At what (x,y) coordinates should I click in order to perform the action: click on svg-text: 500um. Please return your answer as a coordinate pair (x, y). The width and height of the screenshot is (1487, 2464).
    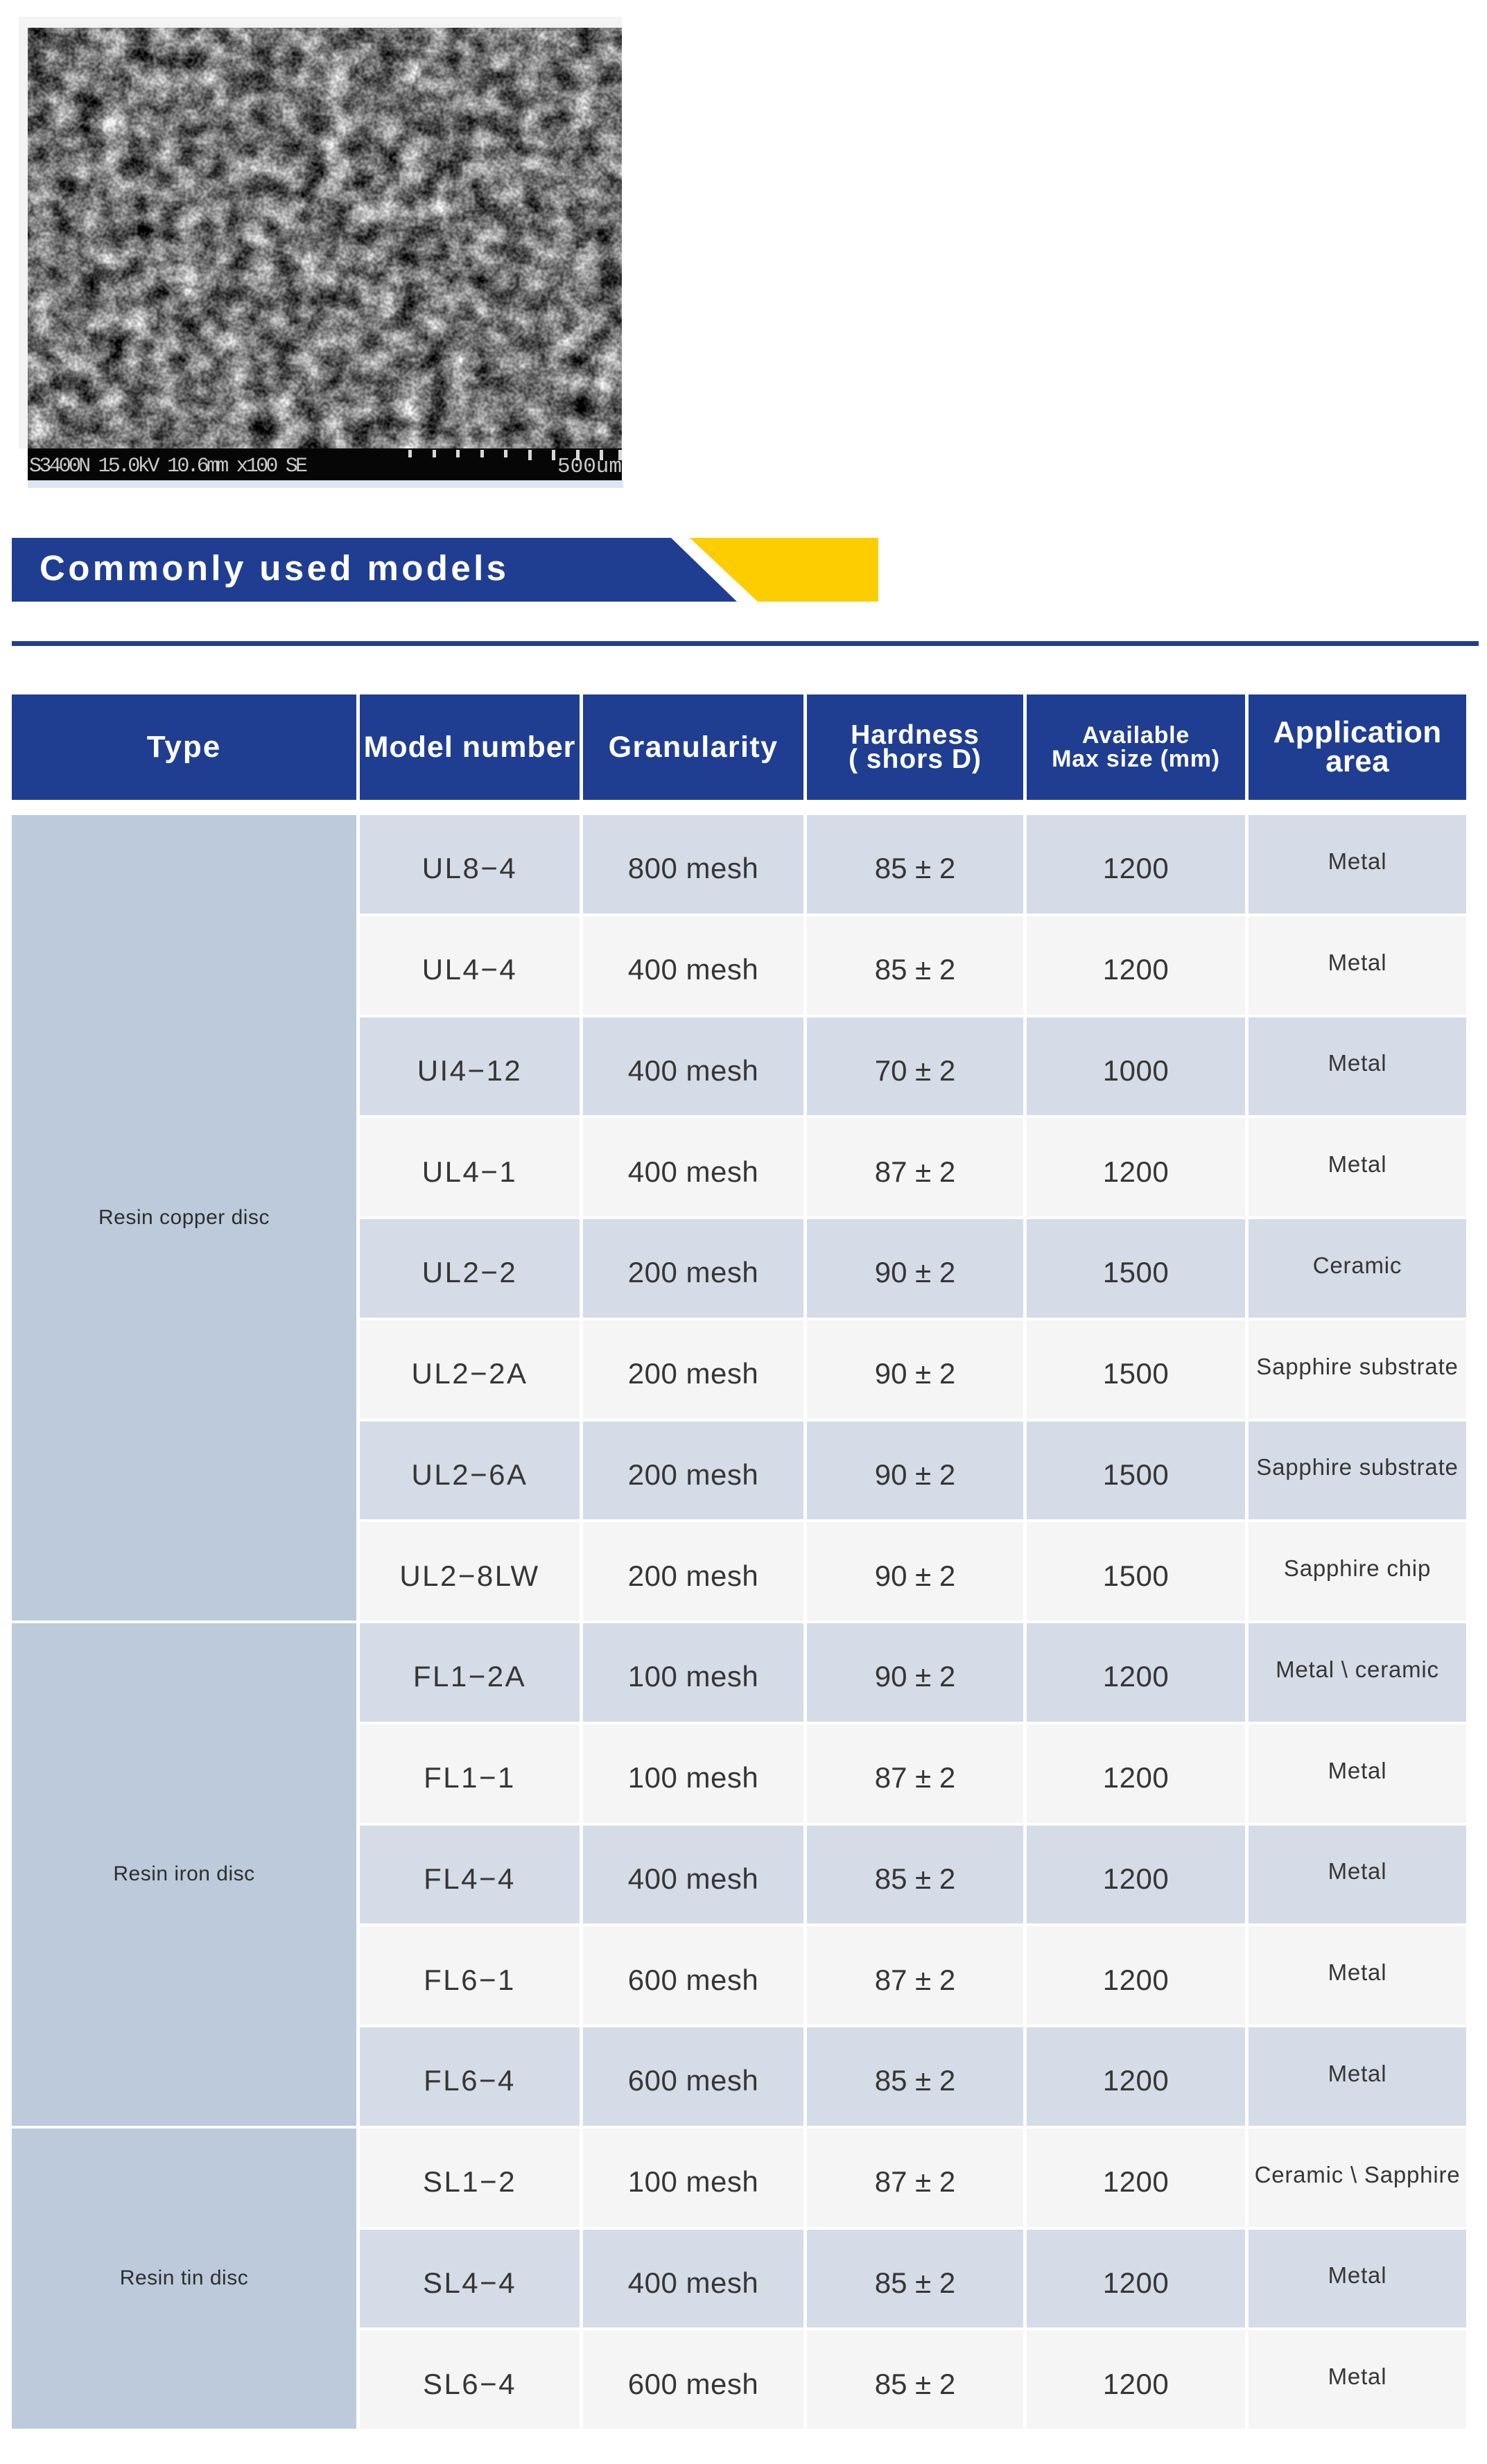
    Looking at the image, I should click on (589, 467).